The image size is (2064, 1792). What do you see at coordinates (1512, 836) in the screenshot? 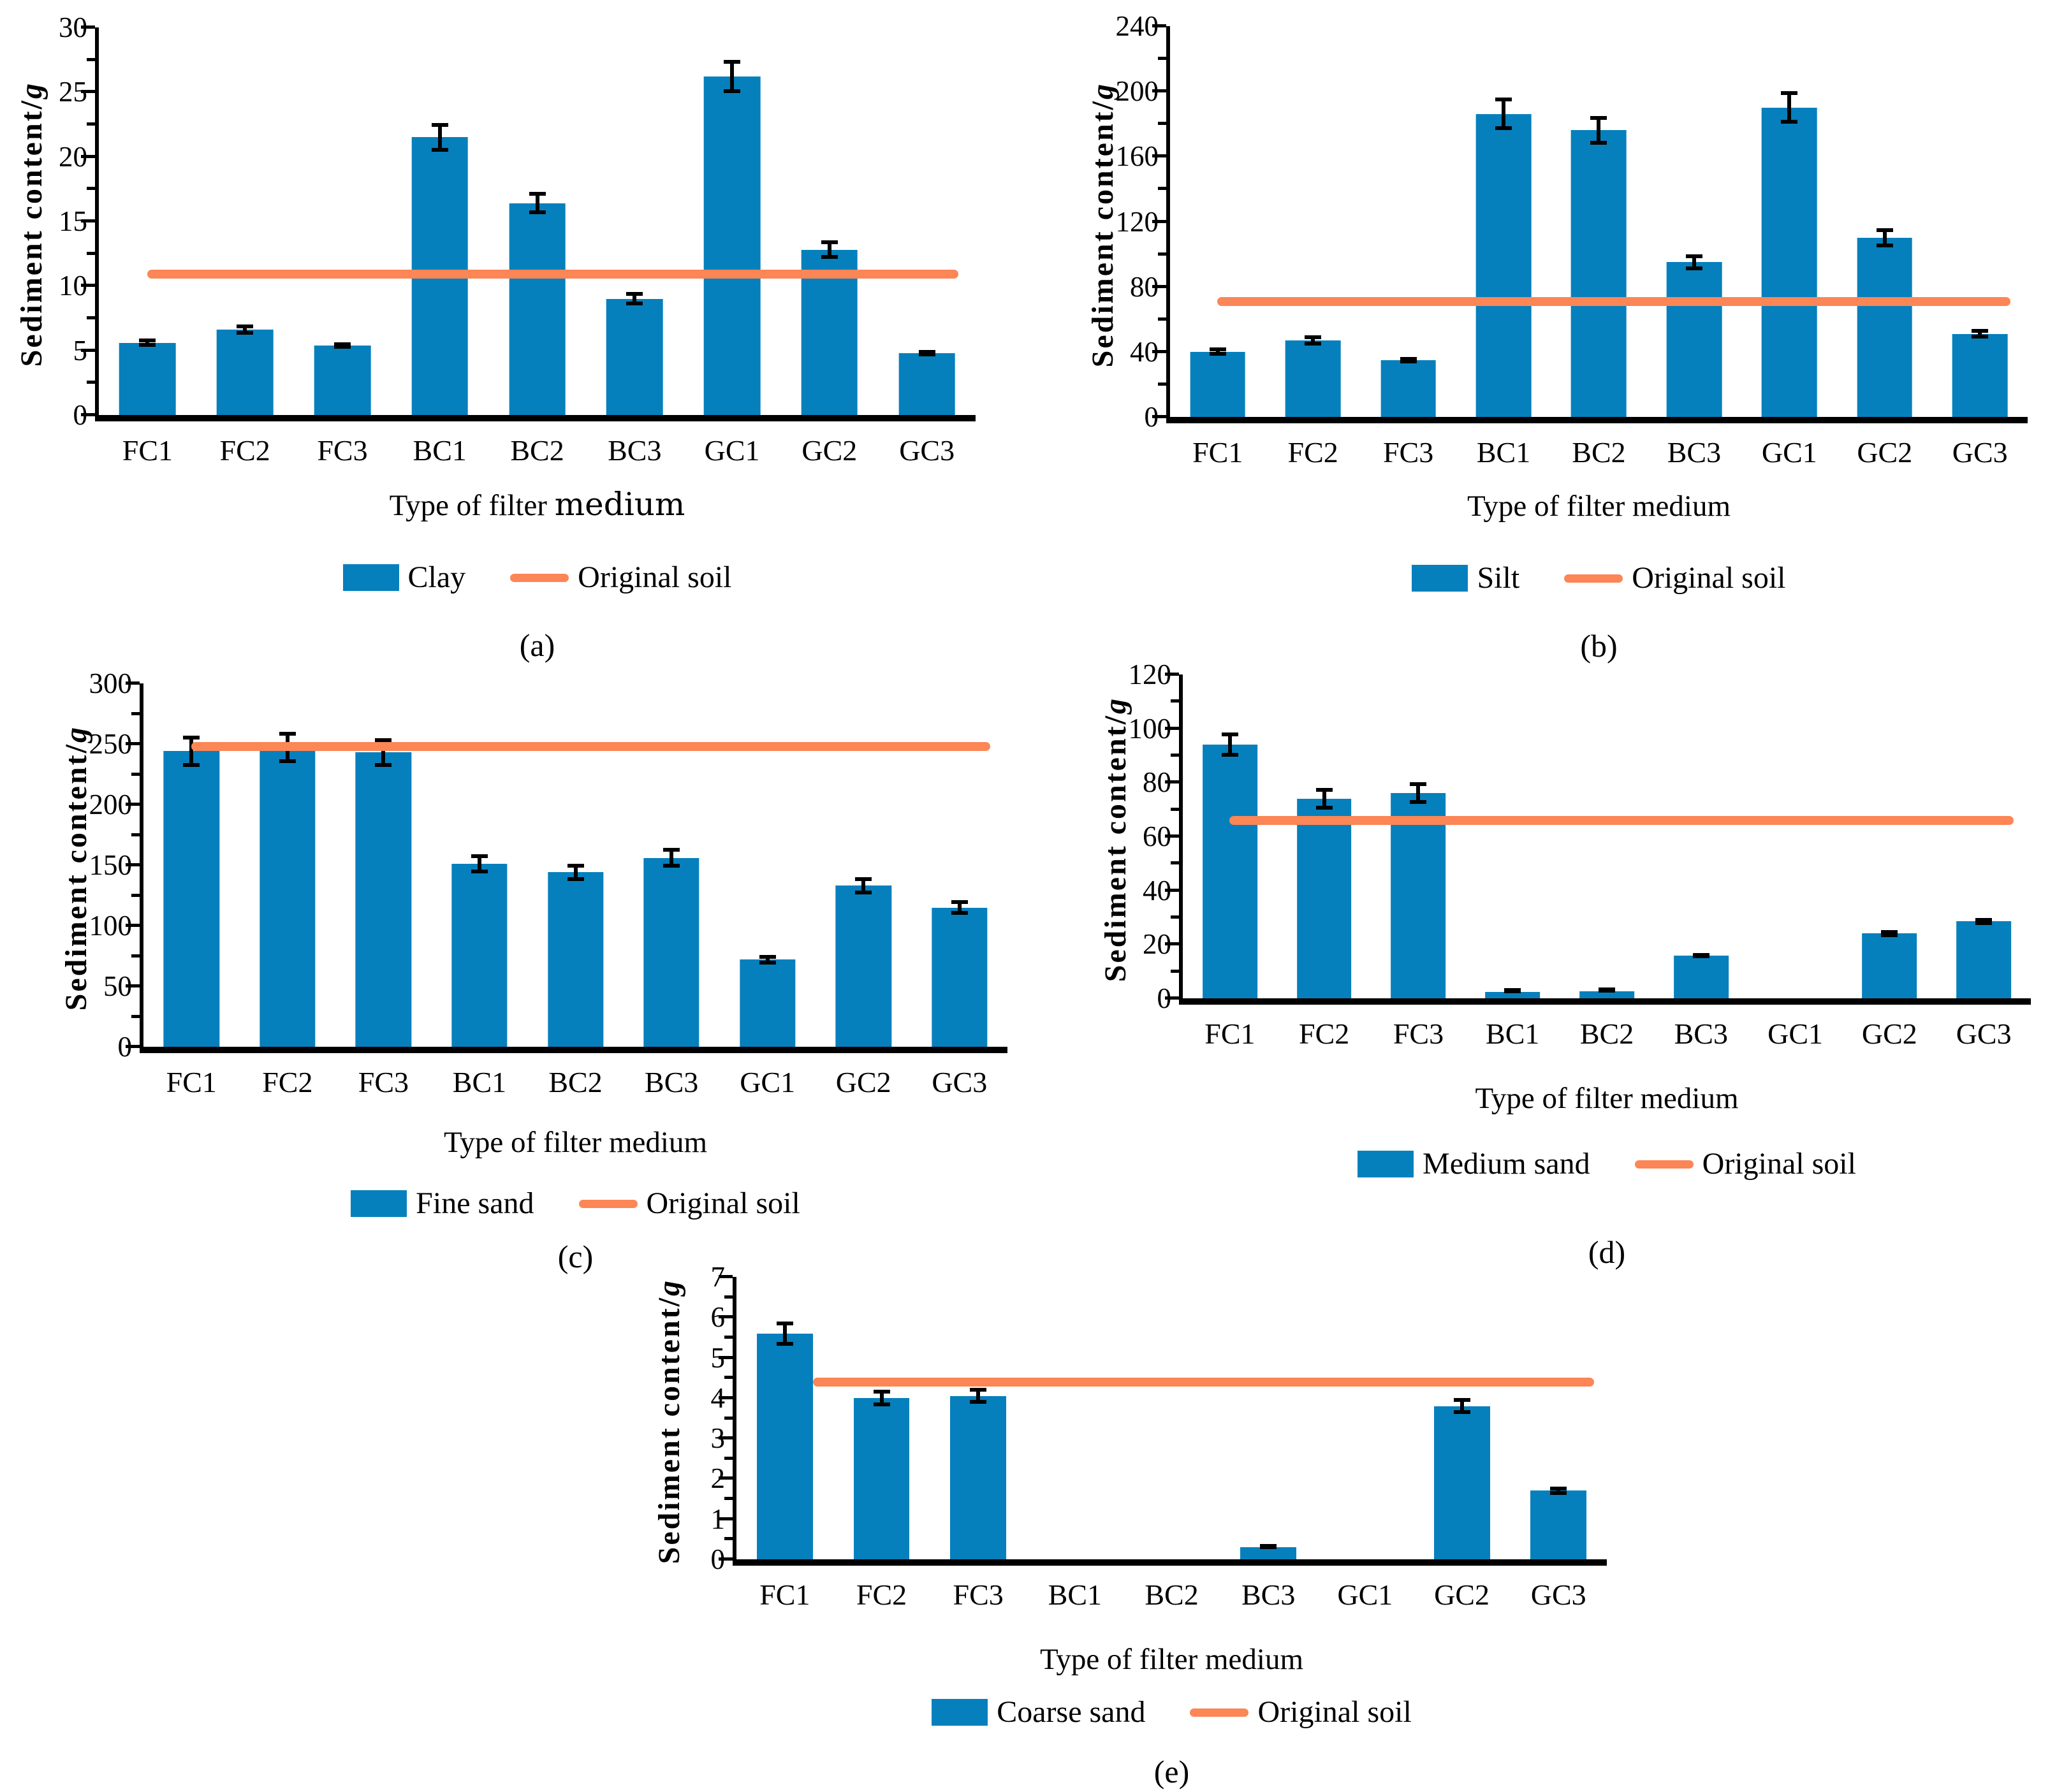
I see `bar-slot-BC1` at bounding box center [1512, 836].